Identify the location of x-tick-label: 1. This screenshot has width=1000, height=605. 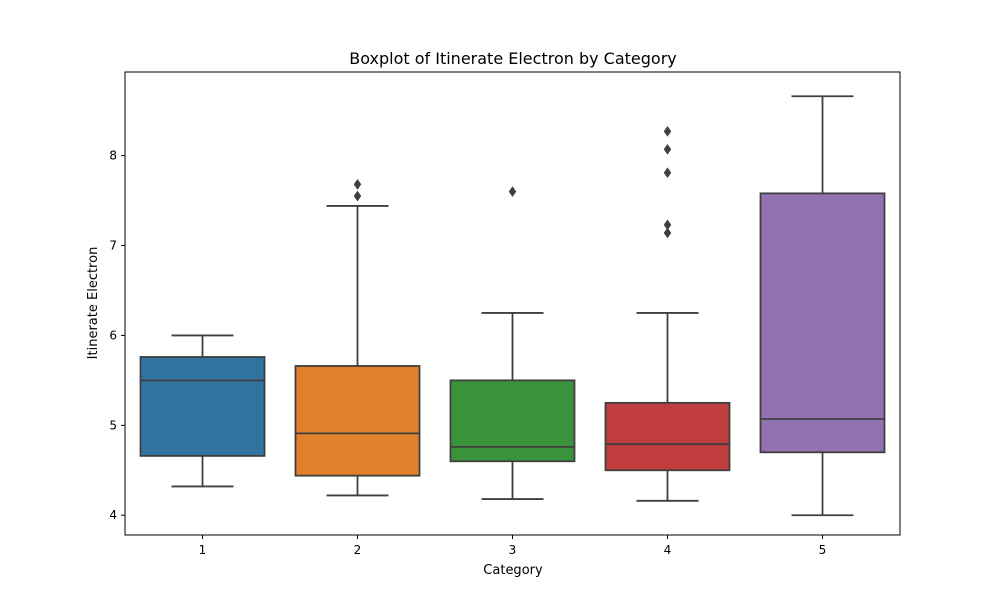
(203, 550).